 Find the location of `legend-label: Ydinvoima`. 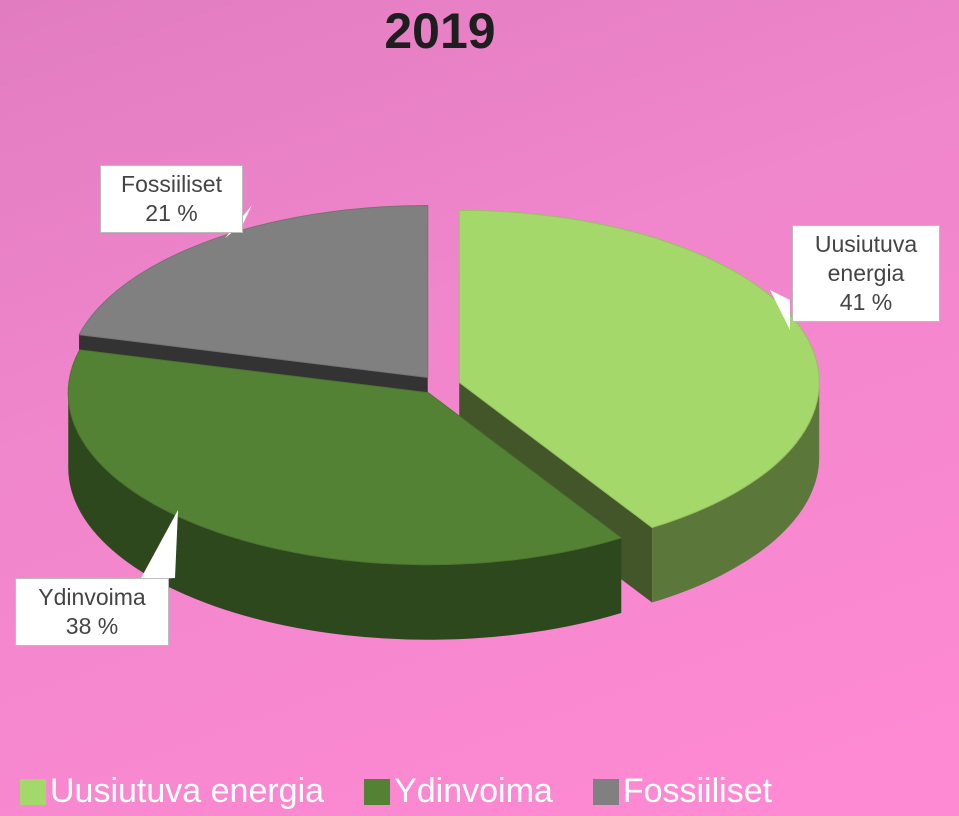

legend-label: Ydinvoima is located at coordinates (473, 791).